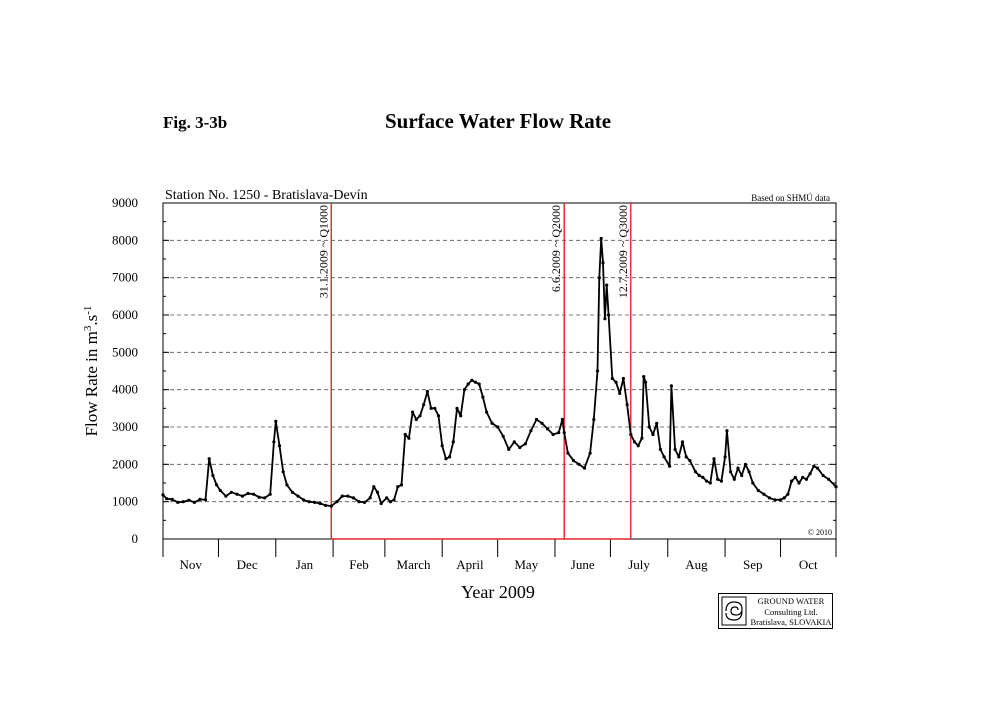  Describe the element at coordinates (556, 248) in the screenshot. I see `event-label: 6.6.2009 ~ Q2000` at that location.